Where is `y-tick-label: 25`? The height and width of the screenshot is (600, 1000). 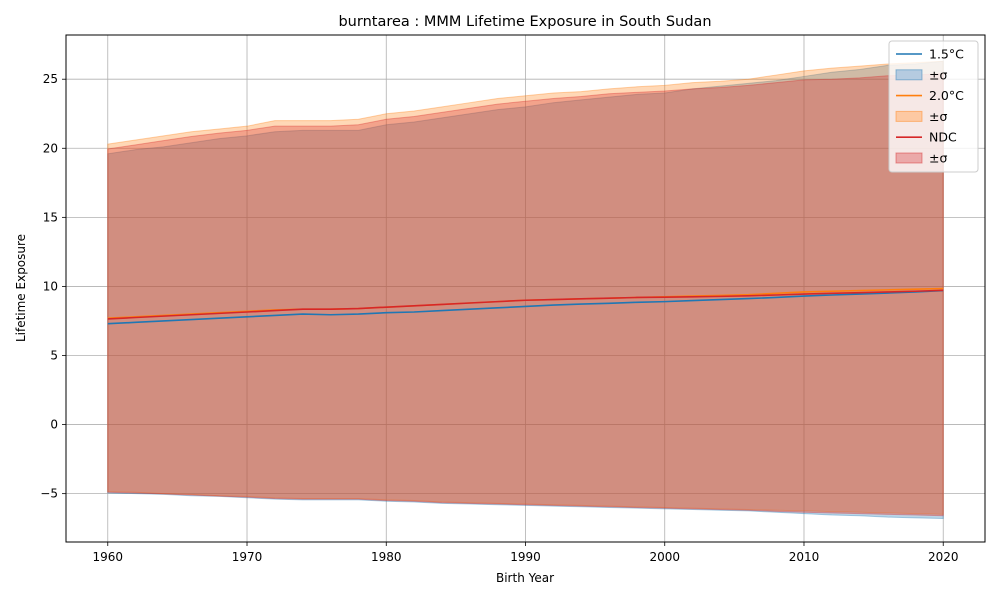
y-tick-label: 25 is located at coordinates (50, 79).